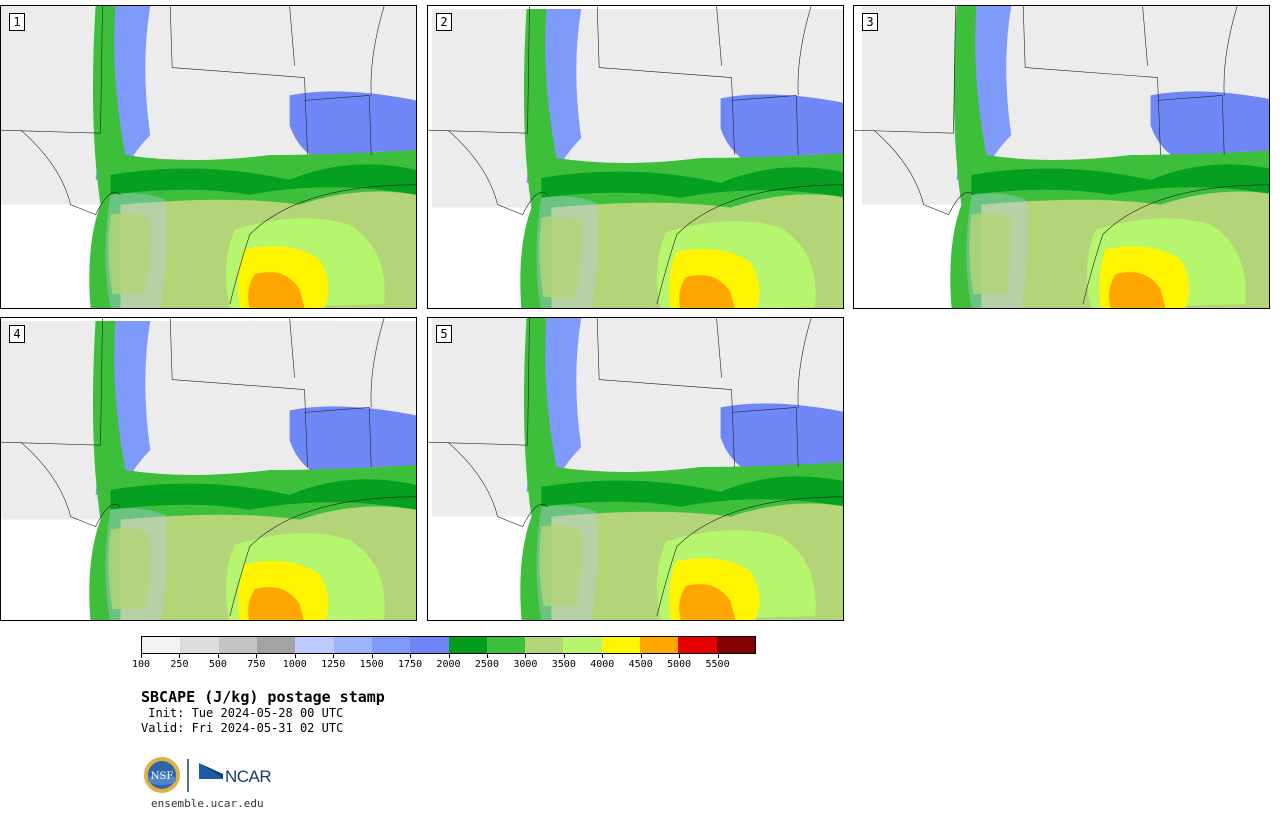  Describe the element at coordinates (679, 664) in the screenshot. I see `colorbar-tick-label: 5000` at that location.